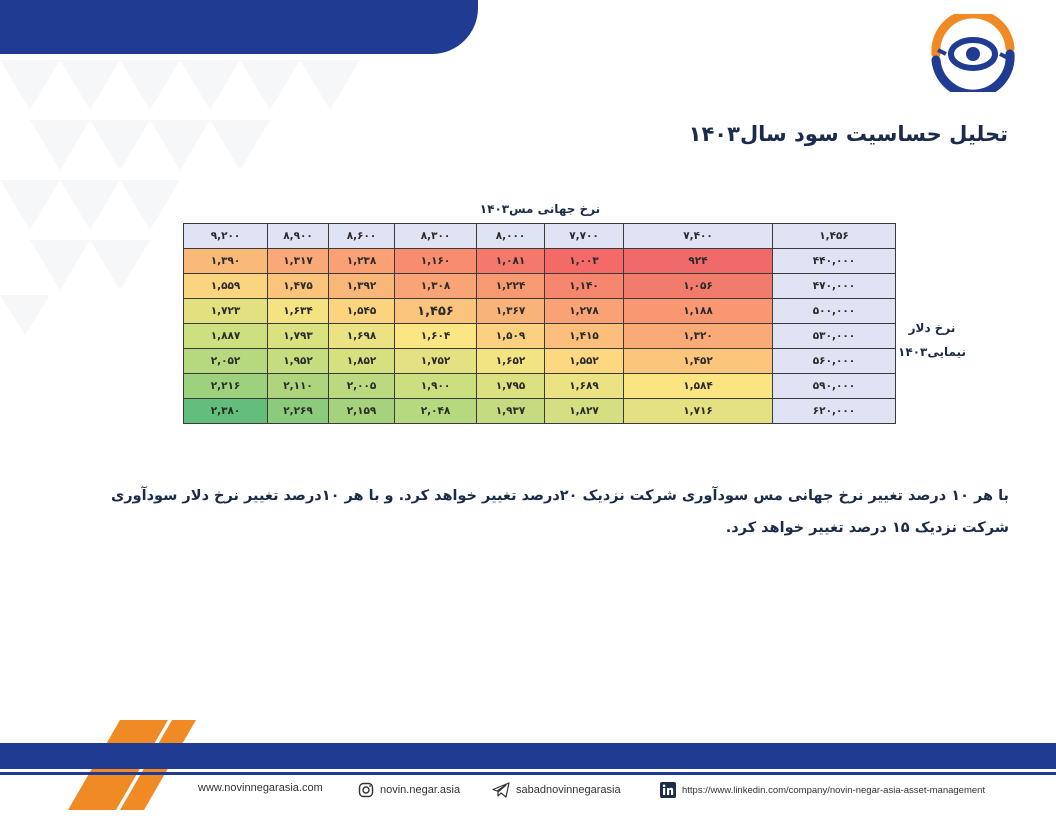 The image size is (1056, 816). Describe the element at coordinates (435, 286) in the screenshot. I see `profit-value-cell: ۱,۳۰۸` at that location.